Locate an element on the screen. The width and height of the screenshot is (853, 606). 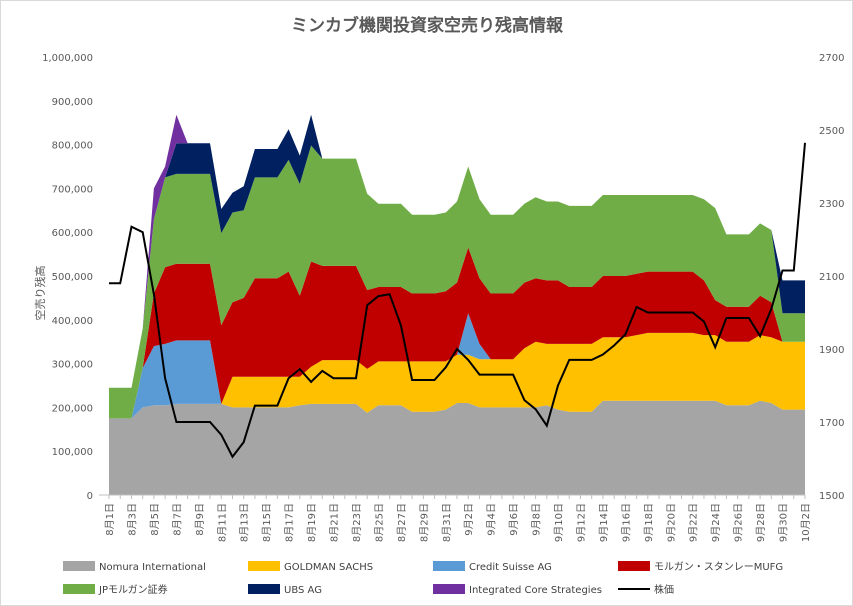
legend-label: Credit Suisse AG is located at coordinates (510, 567).